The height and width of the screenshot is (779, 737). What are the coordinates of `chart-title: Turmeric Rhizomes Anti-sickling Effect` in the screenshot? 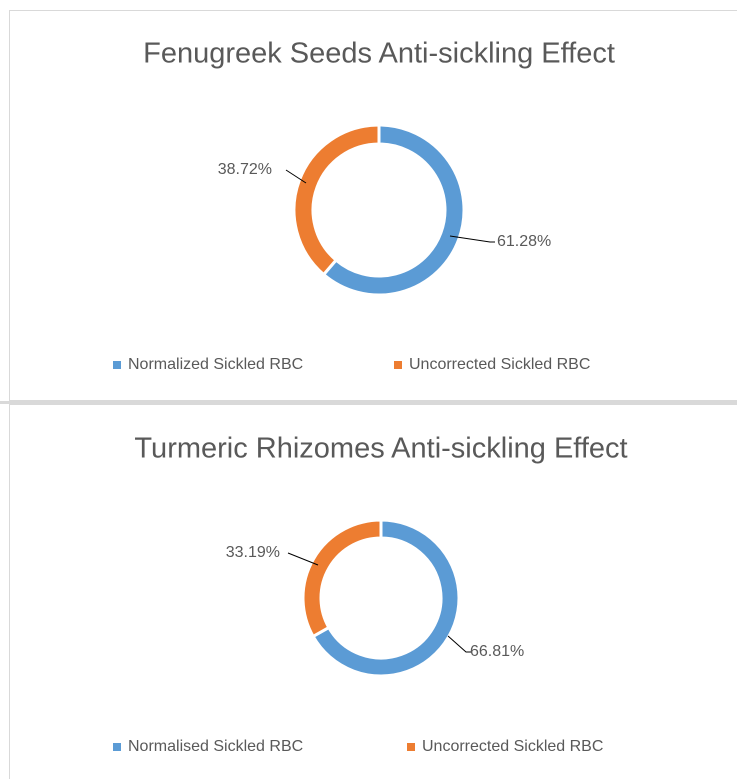 It's located at (380, 449).